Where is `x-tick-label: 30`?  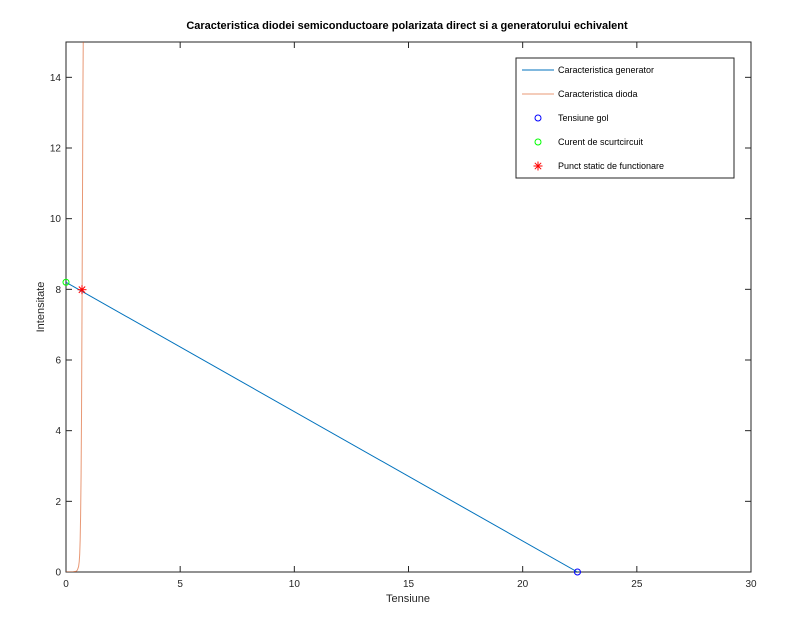
x-tick-label: 30 is located at coordinates (751, 584).